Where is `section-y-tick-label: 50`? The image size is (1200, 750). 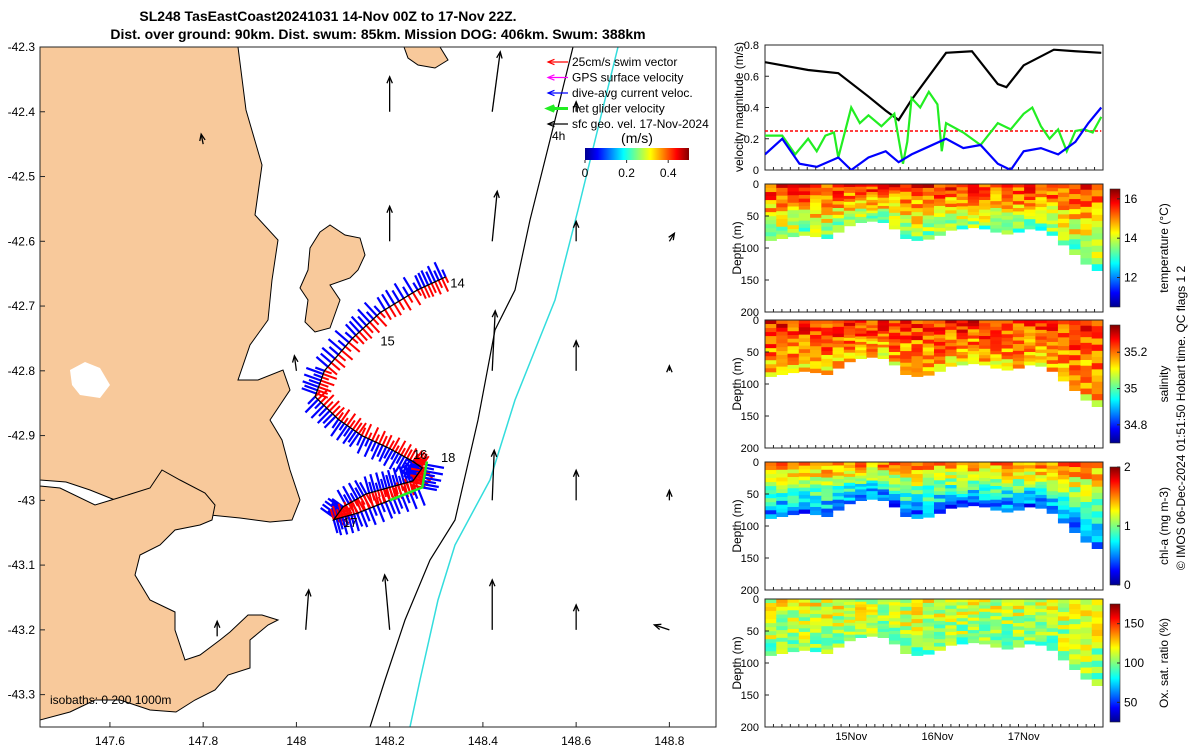
section-y-tick-label: 50 is located at coordinates (753, 495).